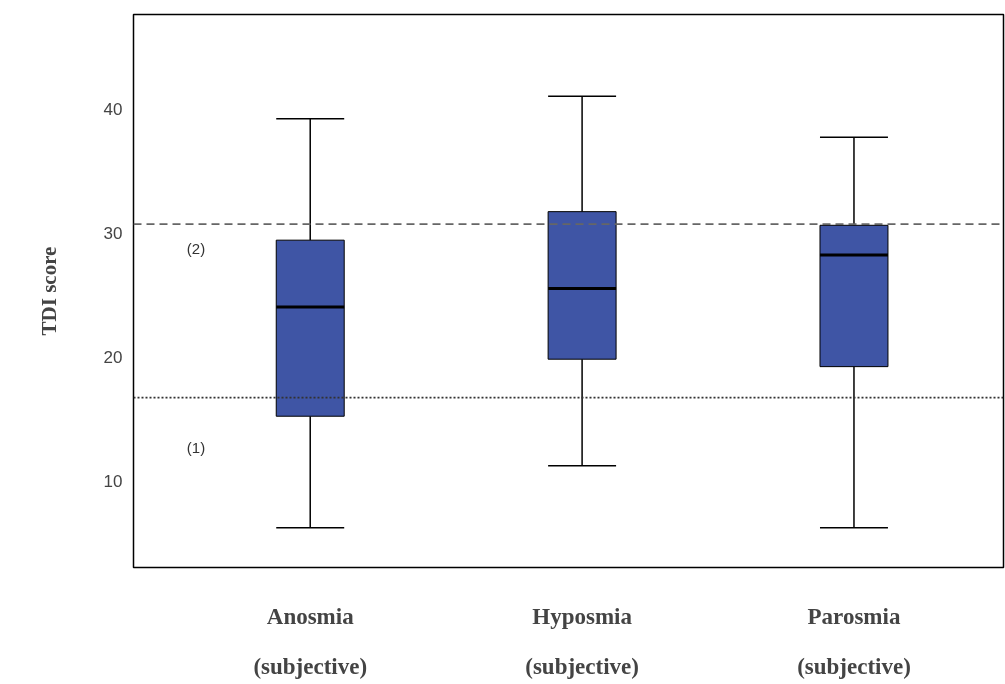 This screenshot has width=1005, height=684. I want to click on x-tick-label: Parosmia (subjective), so click(854, 641).